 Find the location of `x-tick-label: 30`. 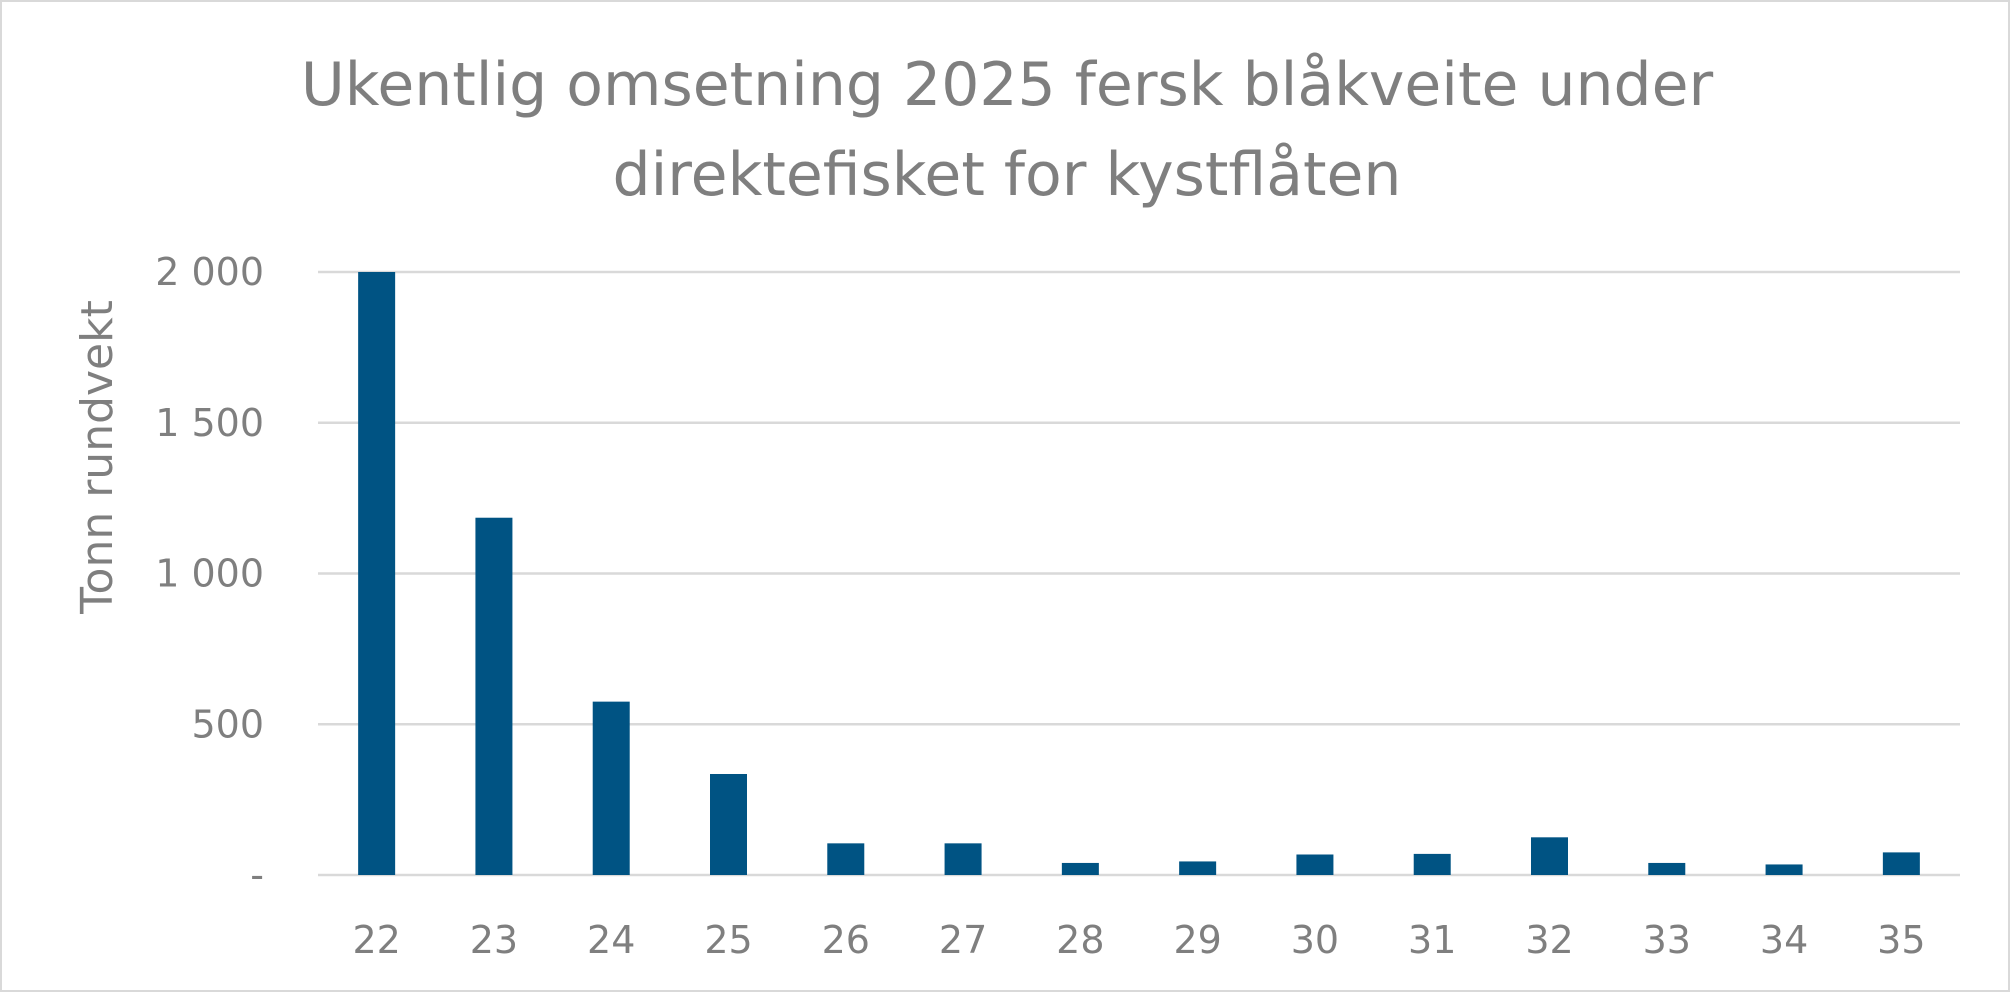

x-tick-label: 30 is located at coordinates (1315, 940).